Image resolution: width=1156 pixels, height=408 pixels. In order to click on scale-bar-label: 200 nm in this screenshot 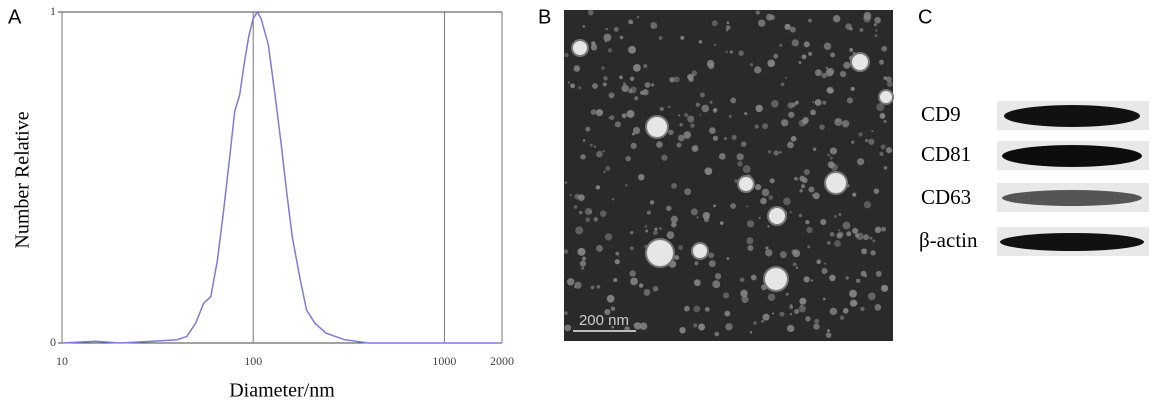, I will do `click(604, 320)`.